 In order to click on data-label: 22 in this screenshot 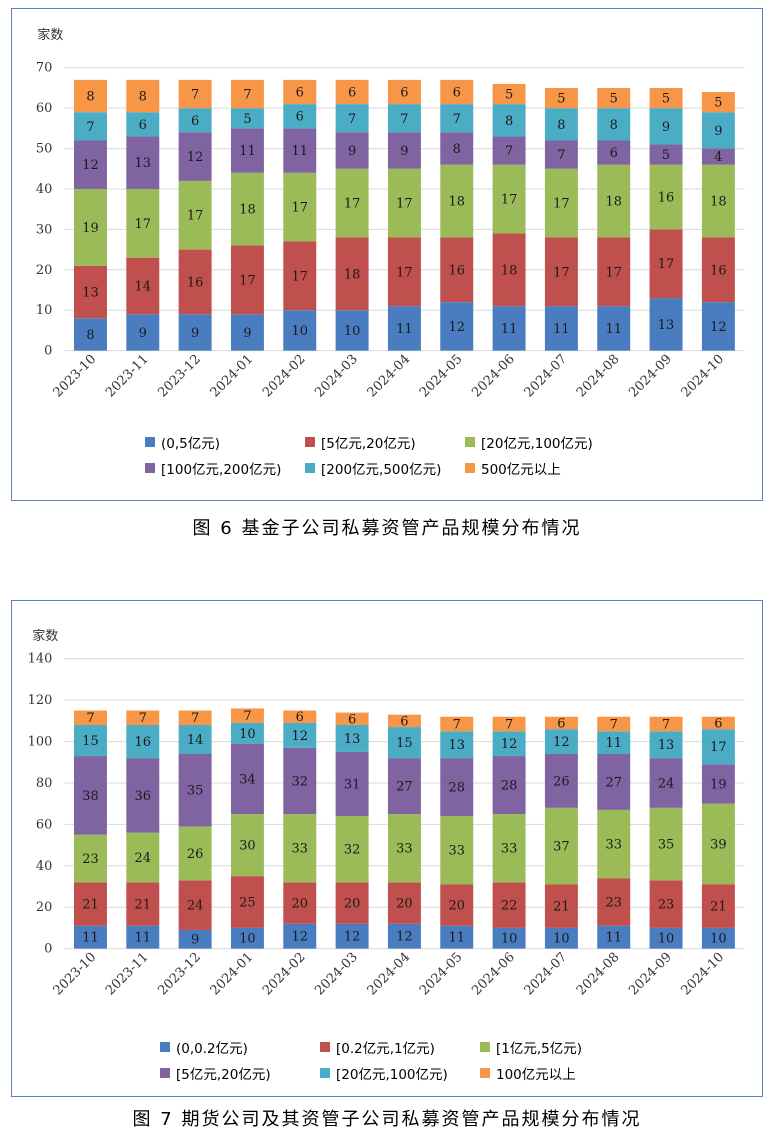, I will do `click(509, 906)`.